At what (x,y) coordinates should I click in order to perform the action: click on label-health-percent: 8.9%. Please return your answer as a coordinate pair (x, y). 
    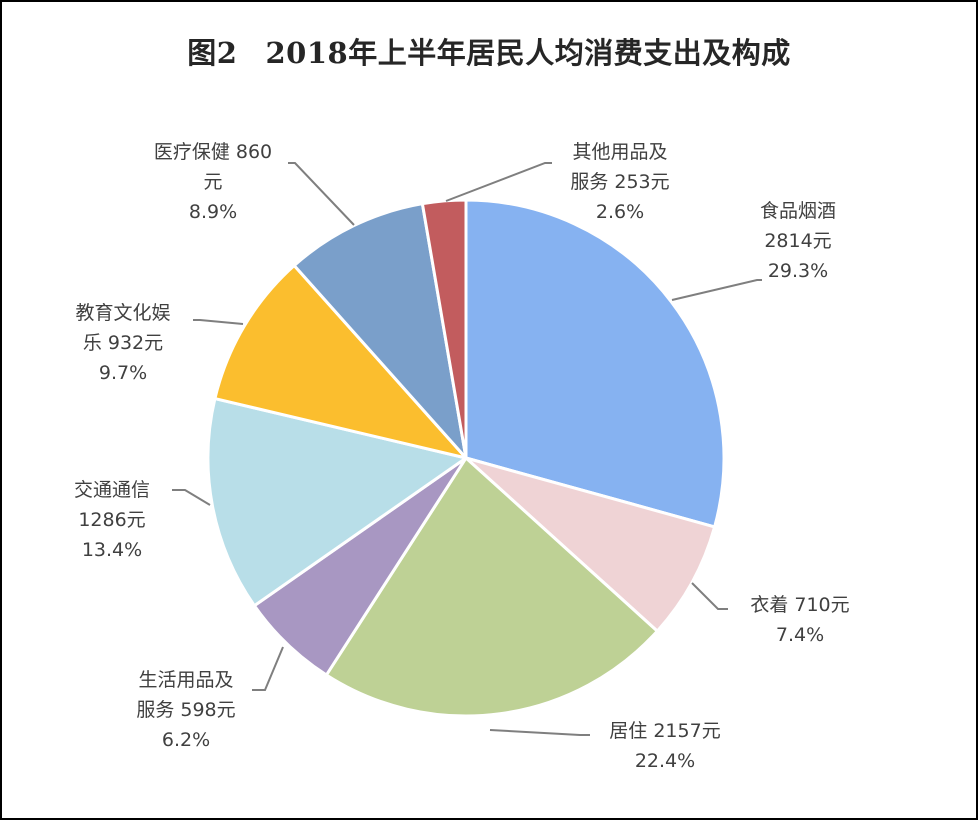
    Looking at the image, I should click on (213, 212).